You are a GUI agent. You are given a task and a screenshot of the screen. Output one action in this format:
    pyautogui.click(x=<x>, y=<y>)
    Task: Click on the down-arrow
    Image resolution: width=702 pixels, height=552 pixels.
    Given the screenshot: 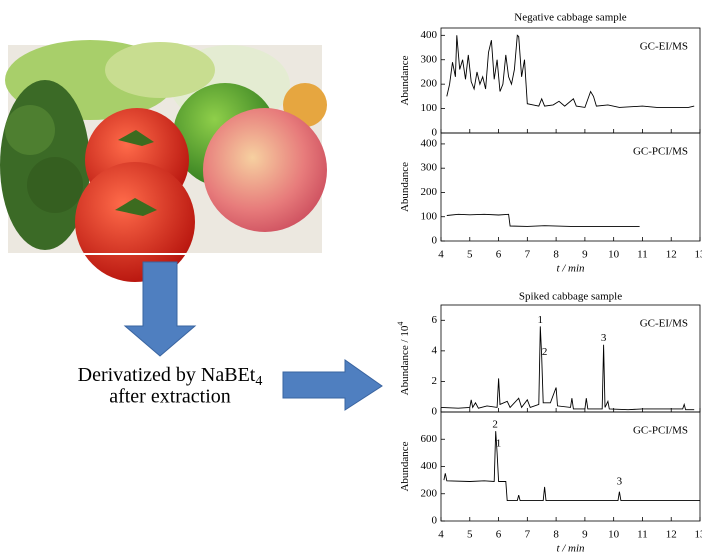 What is the action you would take?
    pyautogui.click(x=160, y=309)
    